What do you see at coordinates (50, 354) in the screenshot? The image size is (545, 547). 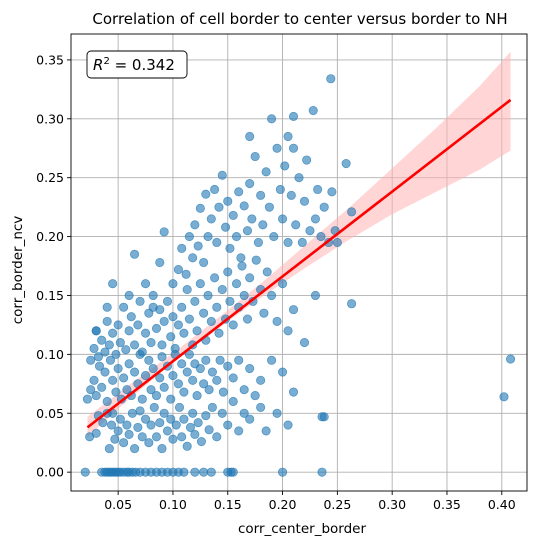 I see `y-tick-label: 0.10` at bounding box center [50, 354].